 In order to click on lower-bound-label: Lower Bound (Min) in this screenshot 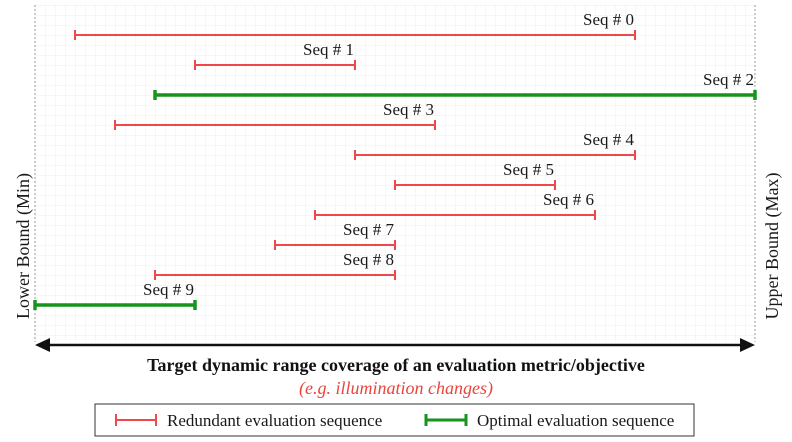, I will do `click(23, 246)`.